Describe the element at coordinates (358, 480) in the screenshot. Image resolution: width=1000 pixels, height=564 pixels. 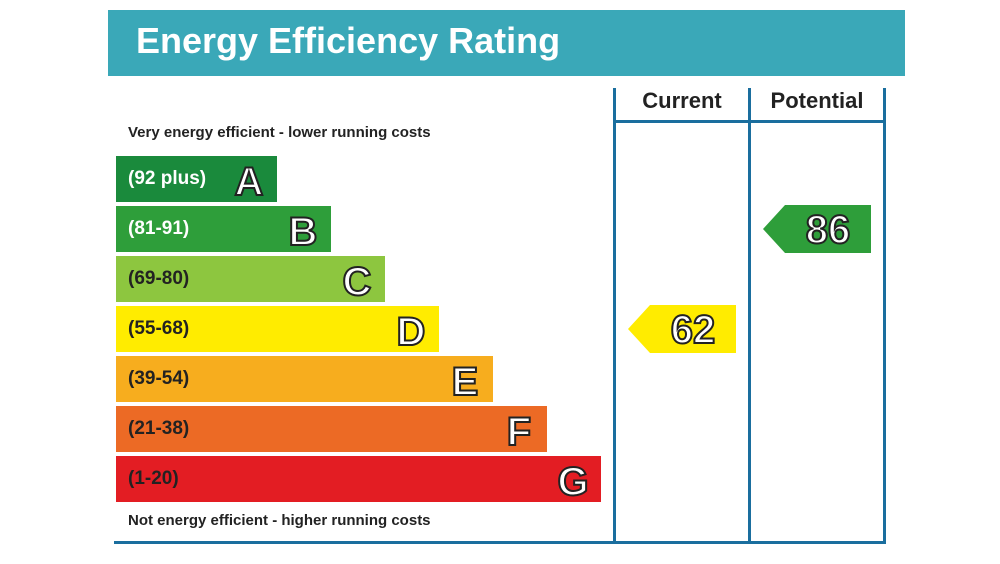
I see `rating-bar-g: (1-20) G` at that location.